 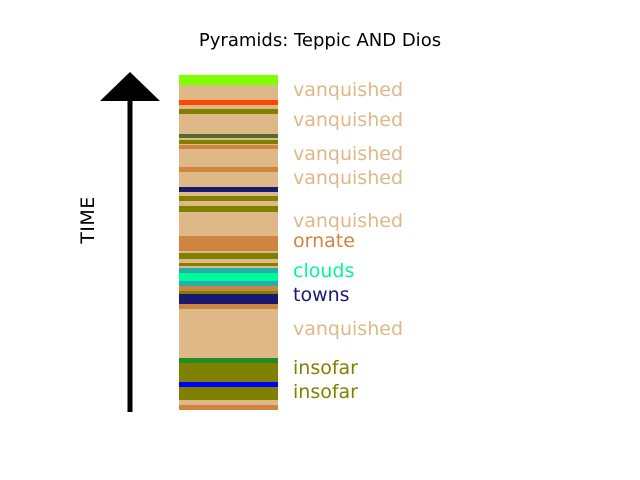 What do you see at coordinates (324, 270) in the screenshot?
I see `strata-label: clouds` at bounding box center [324, 270].